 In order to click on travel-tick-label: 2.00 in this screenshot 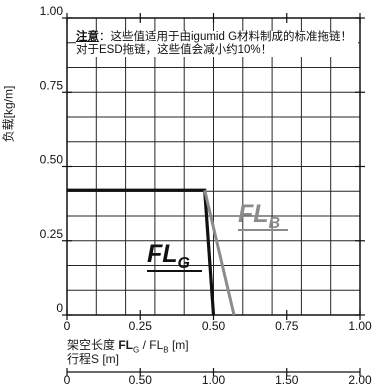, I will do `click(360, 380)`.